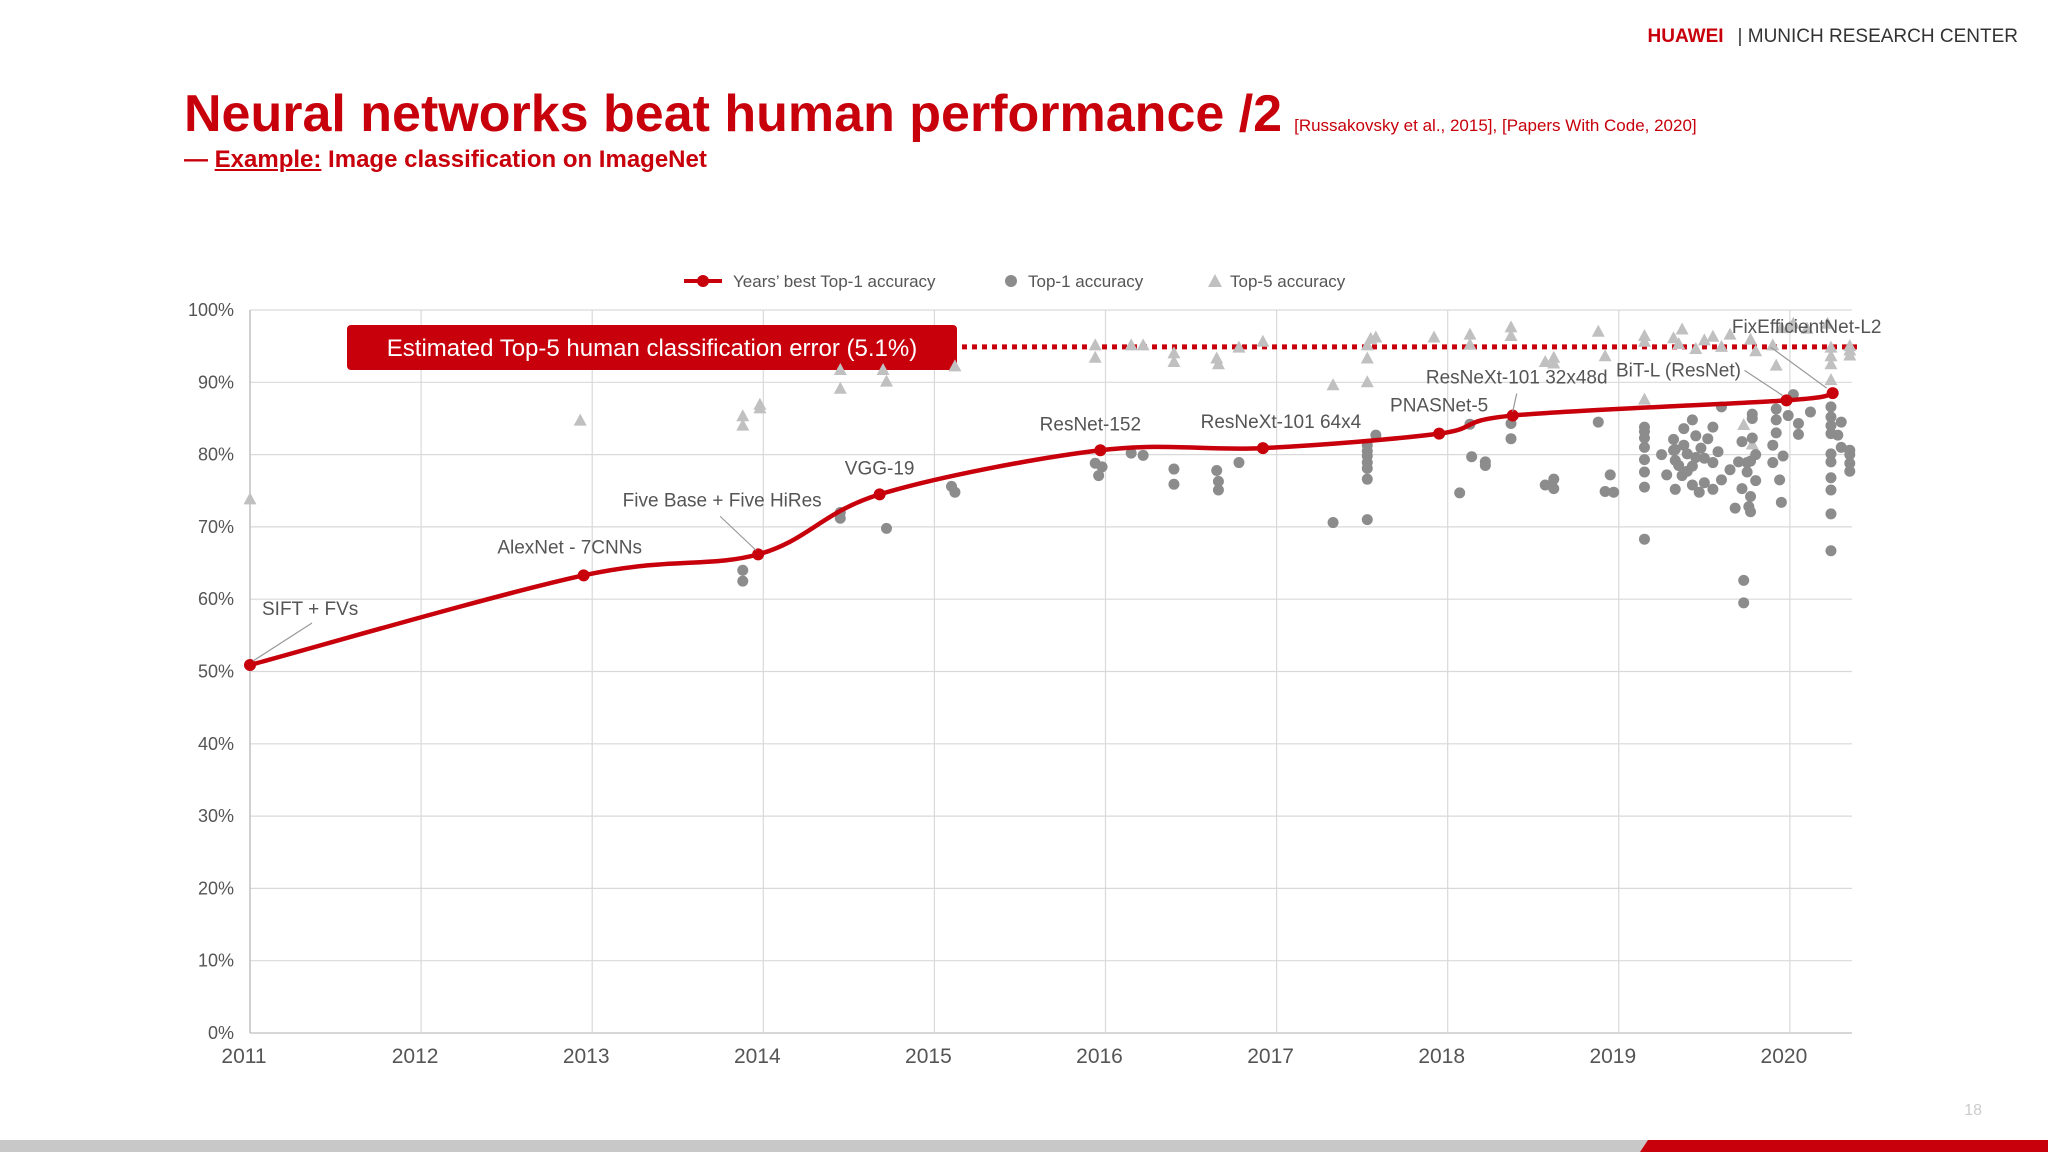 Image resolution: width=2048 pixels, height=1152 pixels. What do you see at coordinates (216, 816) in the screenshot?
I see `y-tick-label: 30%` at bounding box center [216, 816].